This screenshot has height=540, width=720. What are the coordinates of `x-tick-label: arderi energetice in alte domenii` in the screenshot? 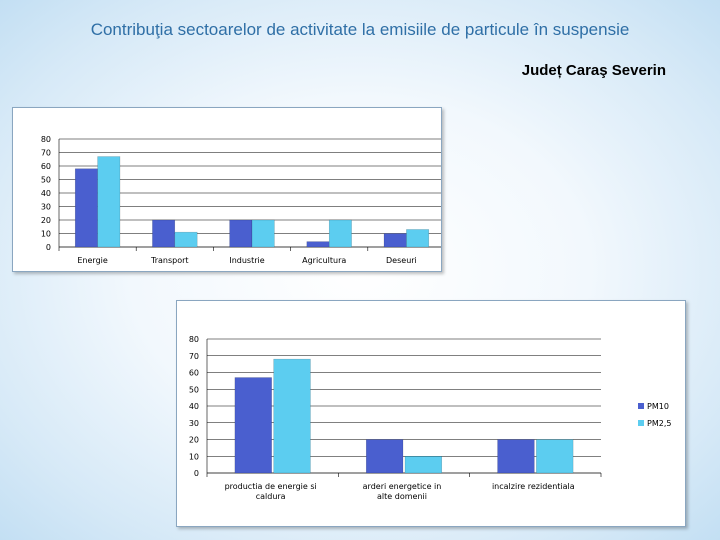 It's located at (402, 491).